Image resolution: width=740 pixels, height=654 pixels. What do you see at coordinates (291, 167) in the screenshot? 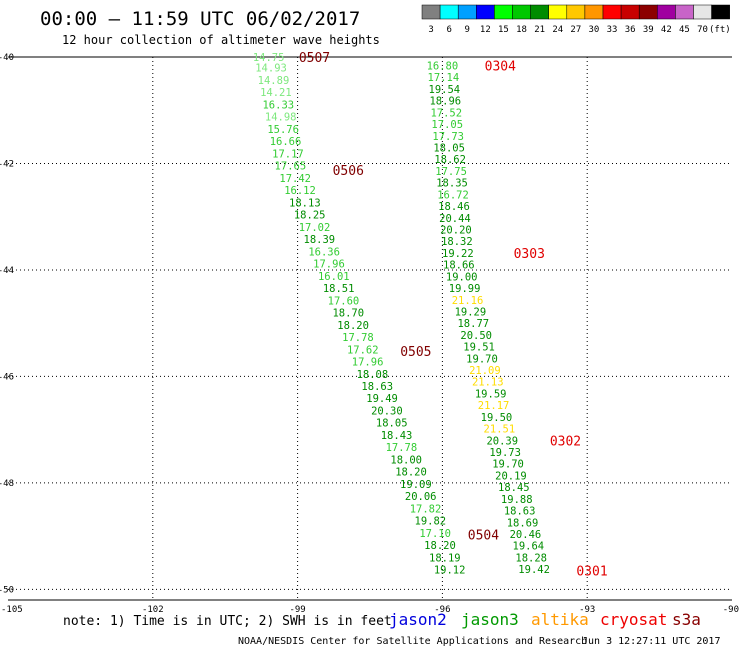
I see `wave-height-value: 17.65` at bounding box center [291, 167].